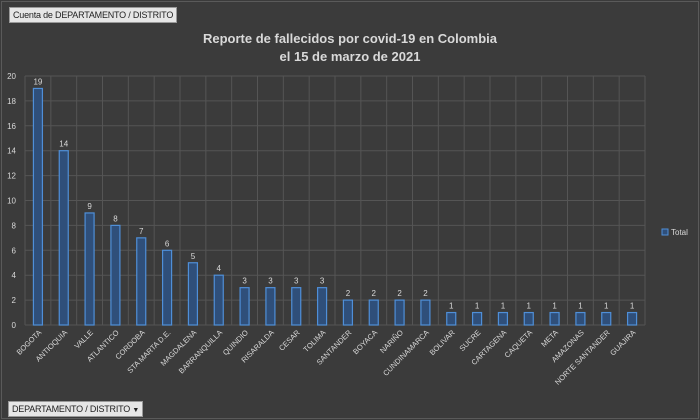 The width and height of the screenshot is (700, 420). Describe the element at coordinates (115, 218) in the screenshot. I see `data-label: 8` at that location.